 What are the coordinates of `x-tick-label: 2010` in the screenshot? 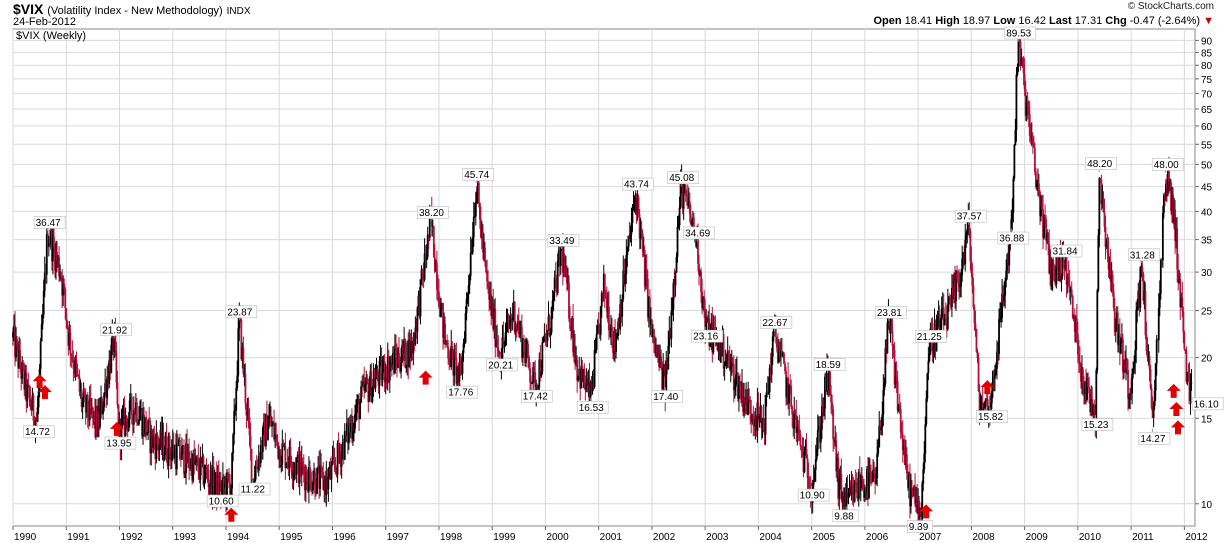 It's located at (1090, 537).